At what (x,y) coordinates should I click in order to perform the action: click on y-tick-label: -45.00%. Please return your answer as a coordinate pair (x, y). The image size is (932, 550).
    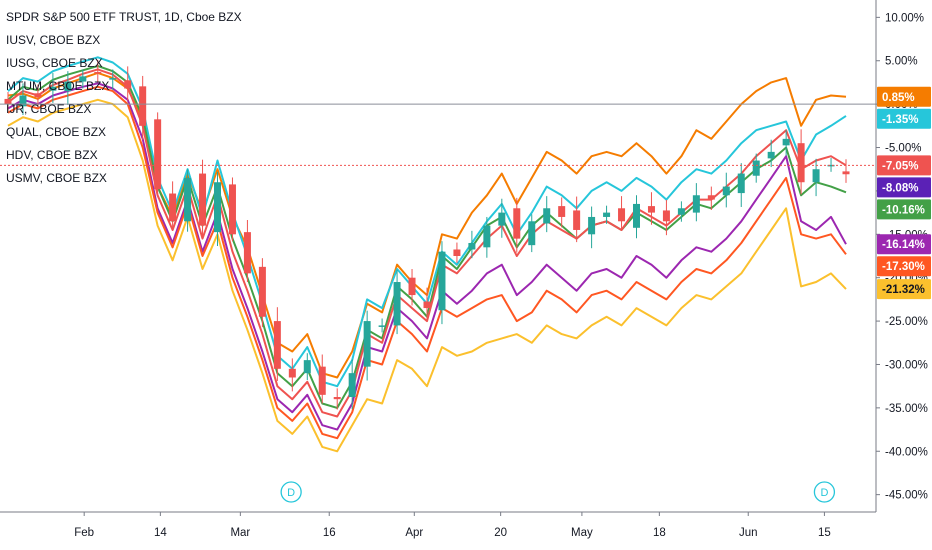
    Looking at the image, I should click on (906, 496).